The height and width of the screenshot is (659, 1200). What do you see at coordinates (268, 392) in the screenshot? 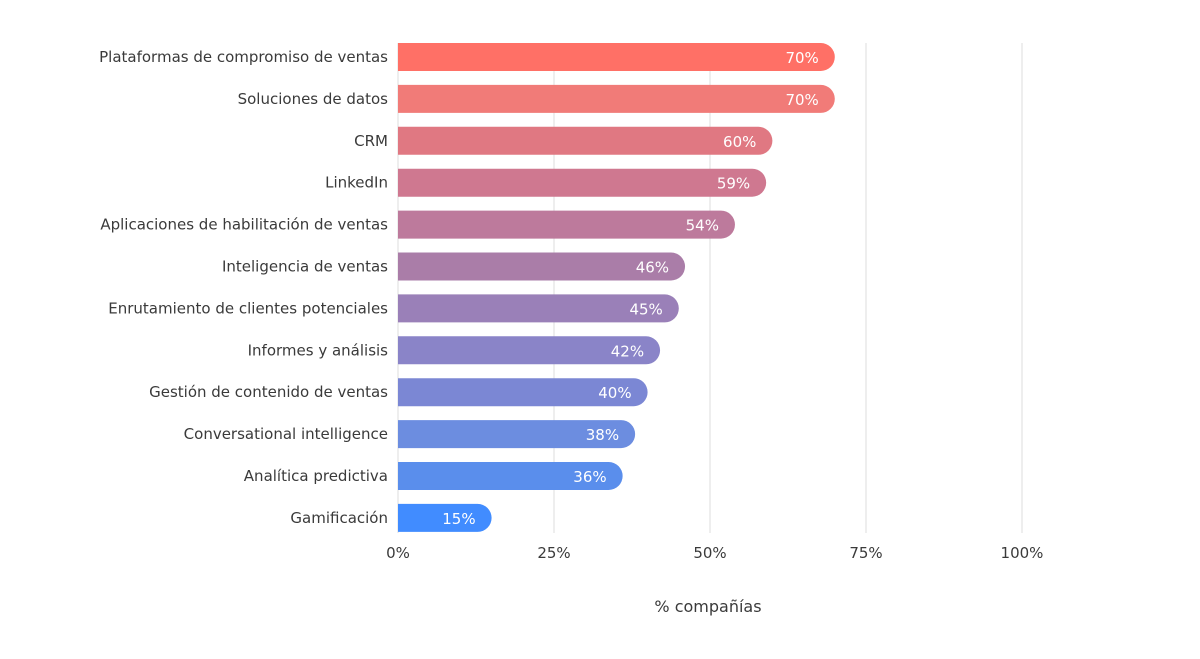
I see `category-label: Gestión de contenido de ventas` at bounding box center [268, 392].